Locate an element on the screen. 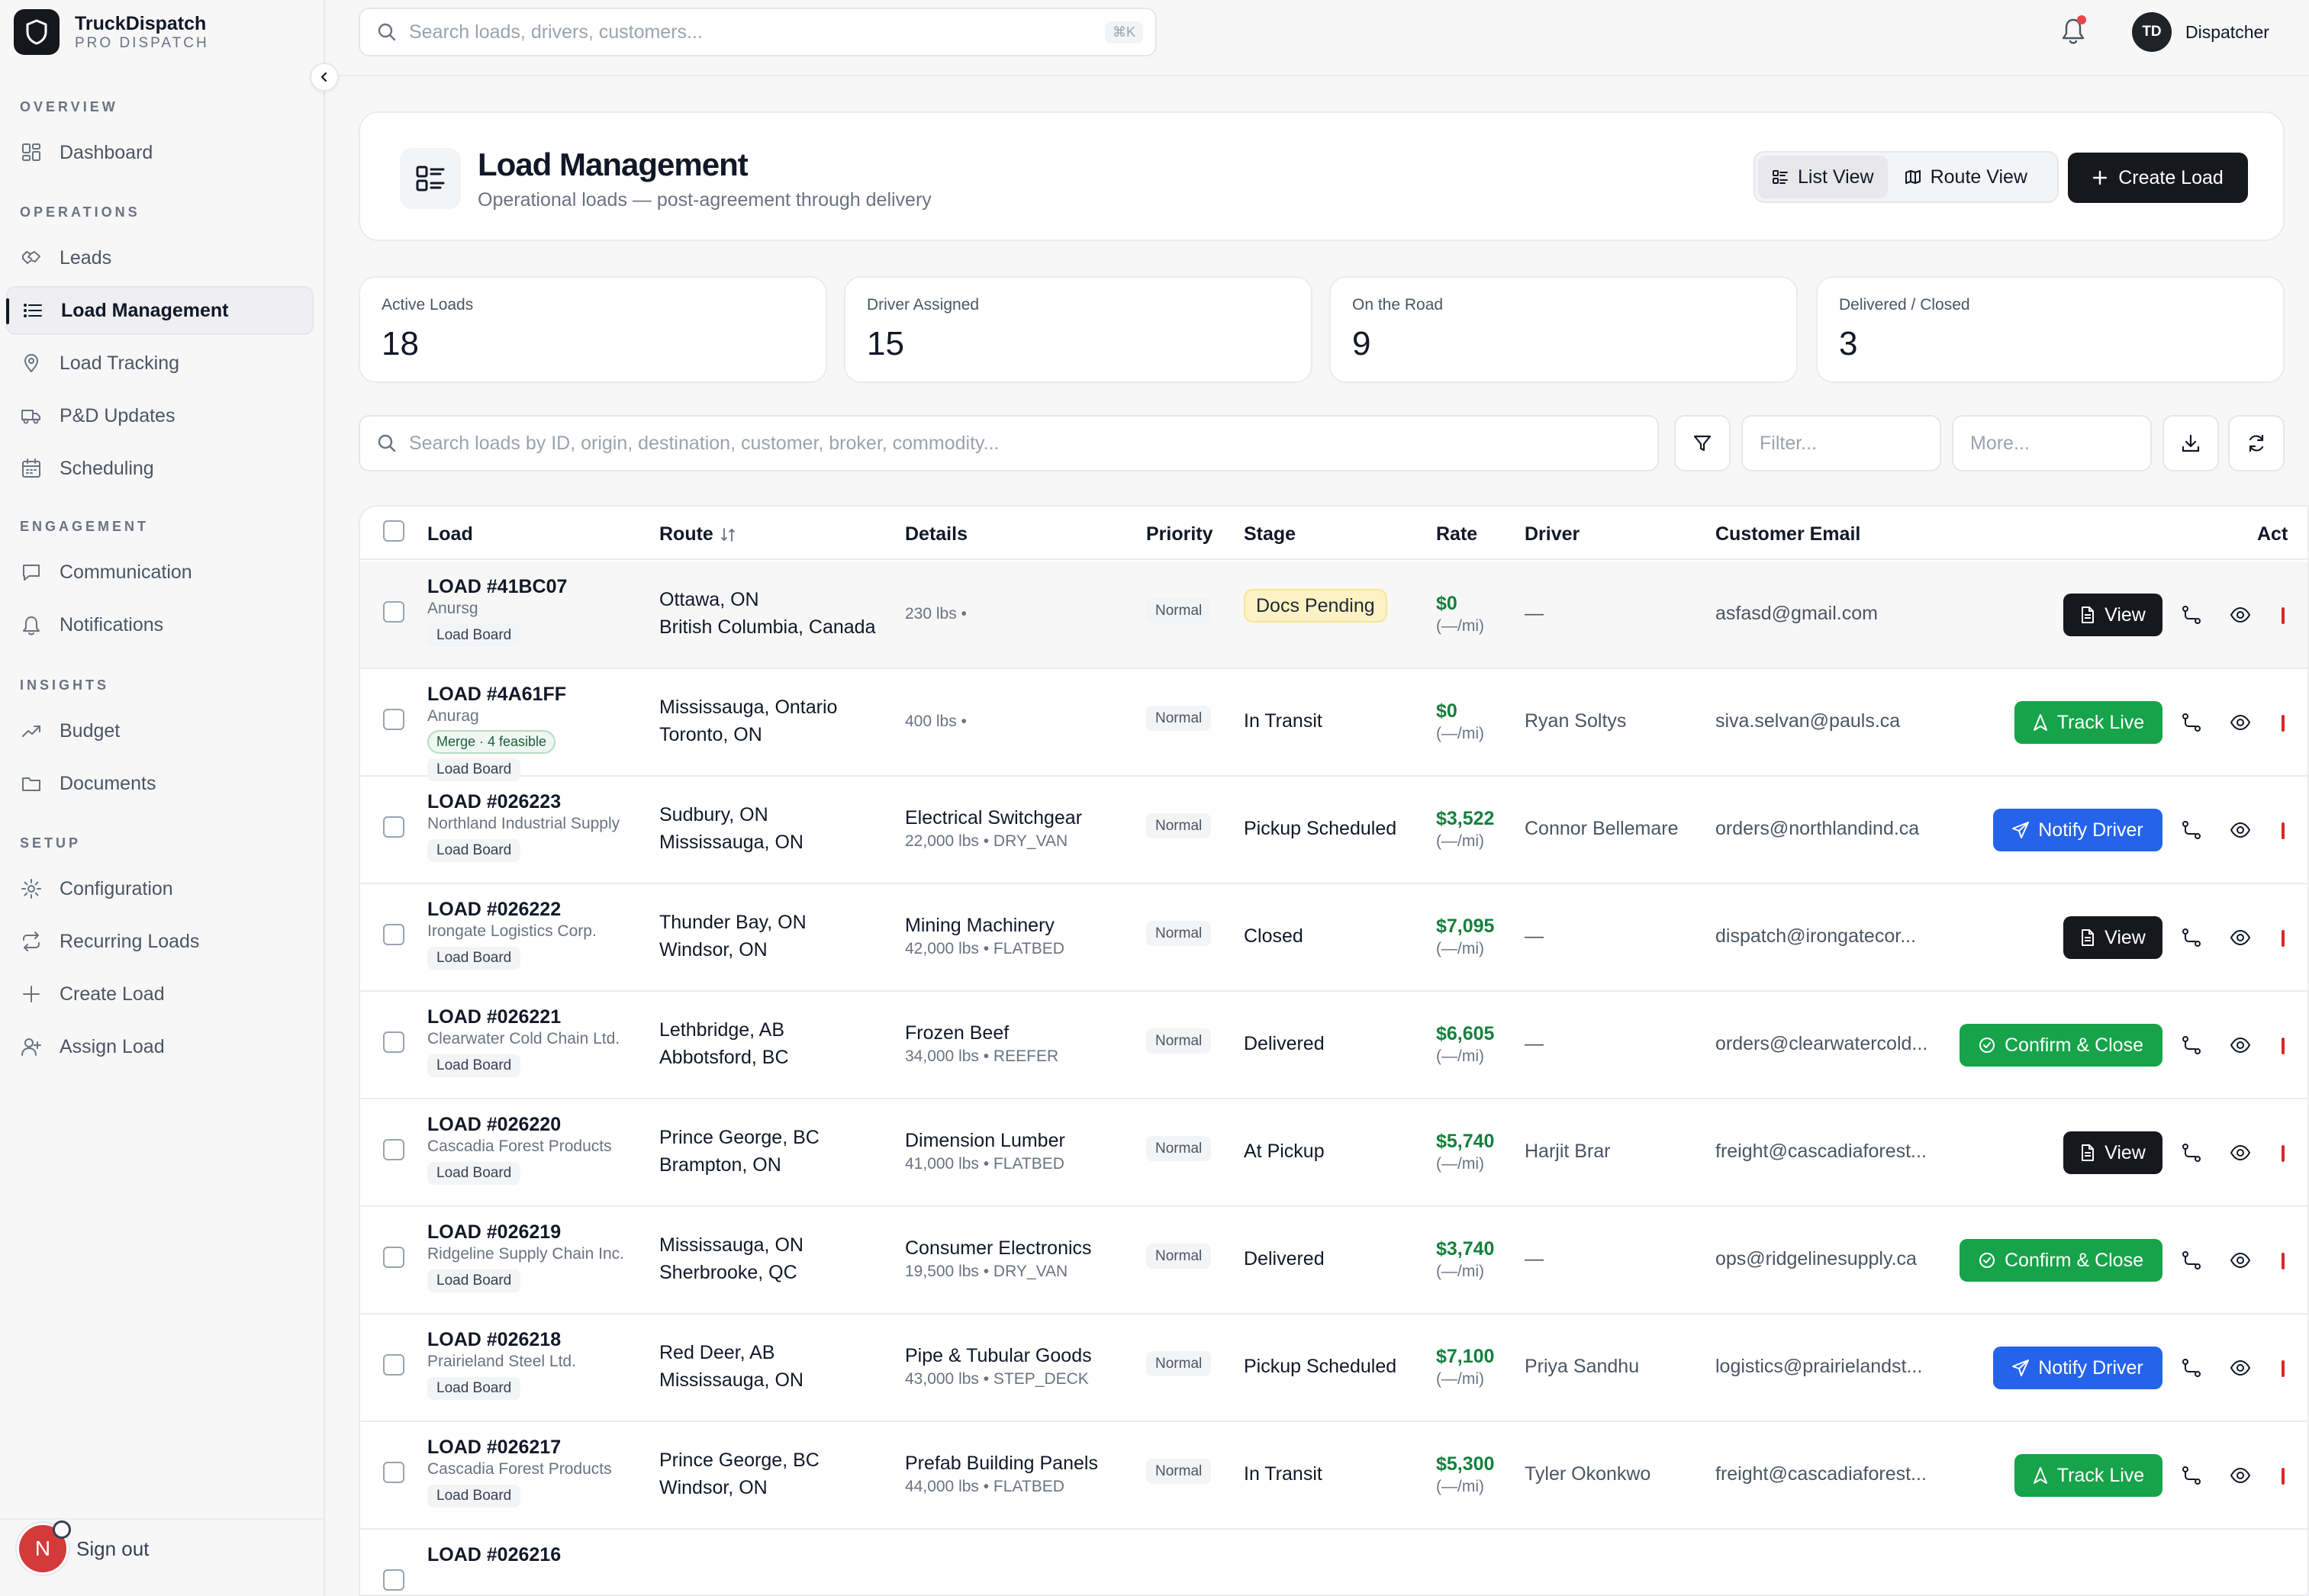 Image resolution: width=2309 pixels, height=1596 pixels. sidebar-item-recurring-loads: Recurring Loads is located at coordinates (160, 941).